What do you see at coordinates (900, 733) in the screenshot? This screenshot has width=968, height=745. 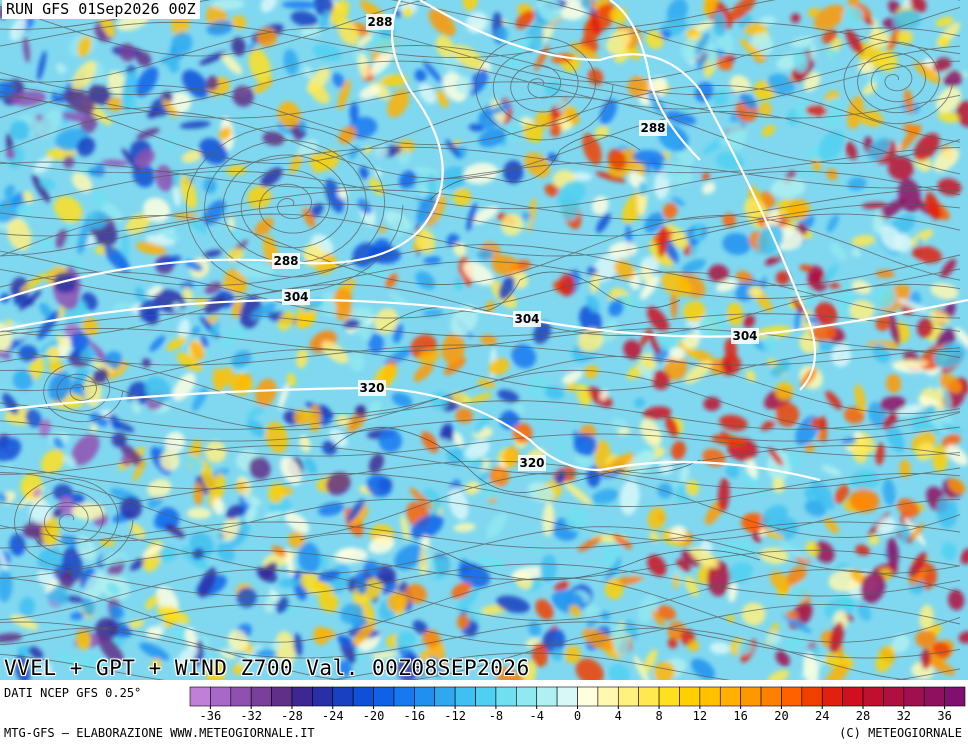 I see `copyright: (C) METEOGIORNALE` at bounding box center [900, 733].